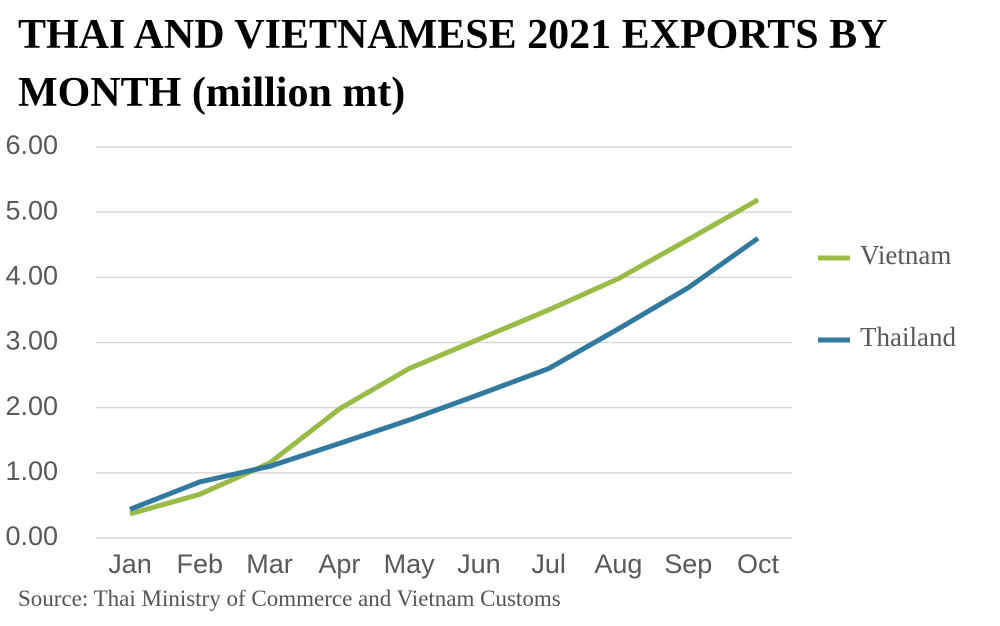 The width and height of the screenshot is (1000, 626). Describe the element at coordinates (31, 275) in the screenshot. I see `y-tick-label: 4.00` at that location.